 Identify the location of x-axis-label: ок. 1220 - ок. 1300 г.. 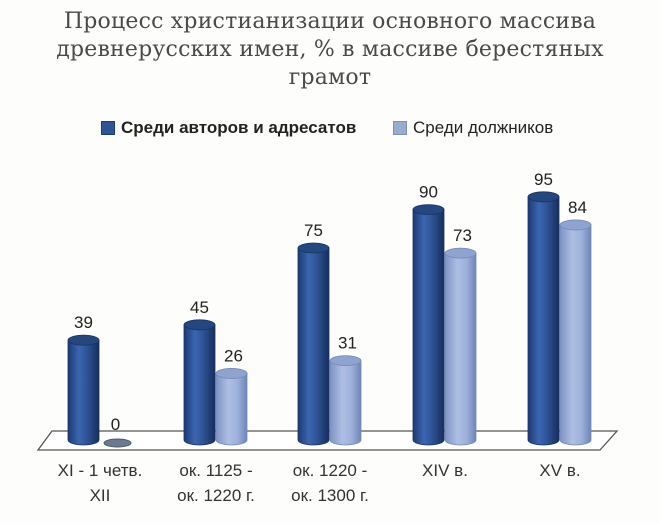
(330, 483).